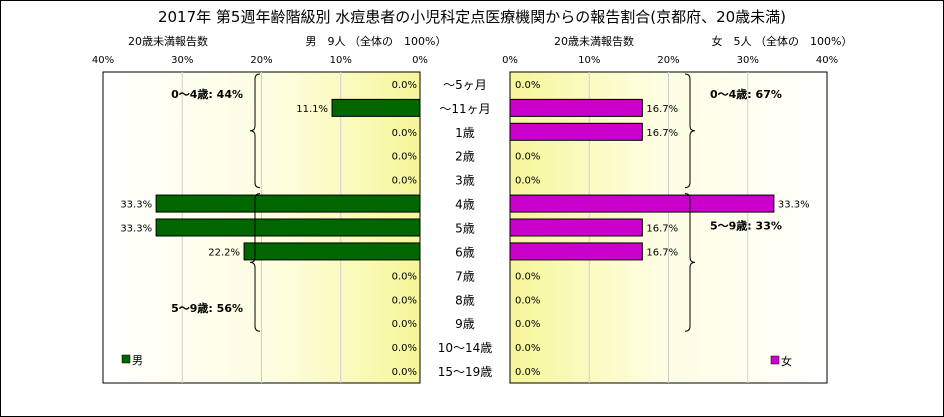  Describe the element at coordinates (464, 109) in the screenshot. I see `age-category-label: ～11ヶ月` at that location.